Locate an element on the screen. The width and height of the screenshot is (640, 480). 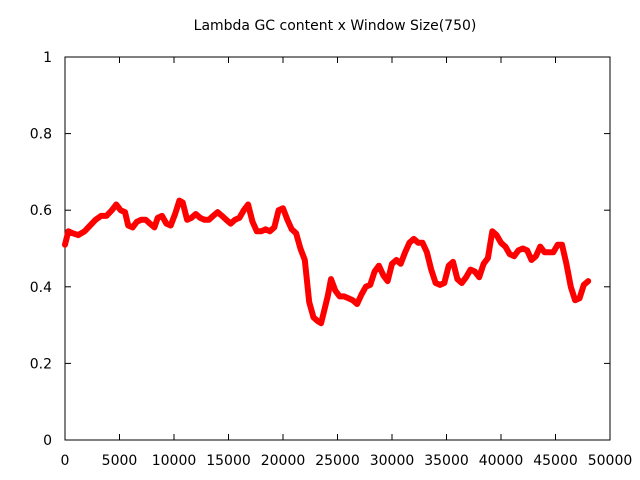
y-tick-label: 0 is located at coordinates (47, 441).